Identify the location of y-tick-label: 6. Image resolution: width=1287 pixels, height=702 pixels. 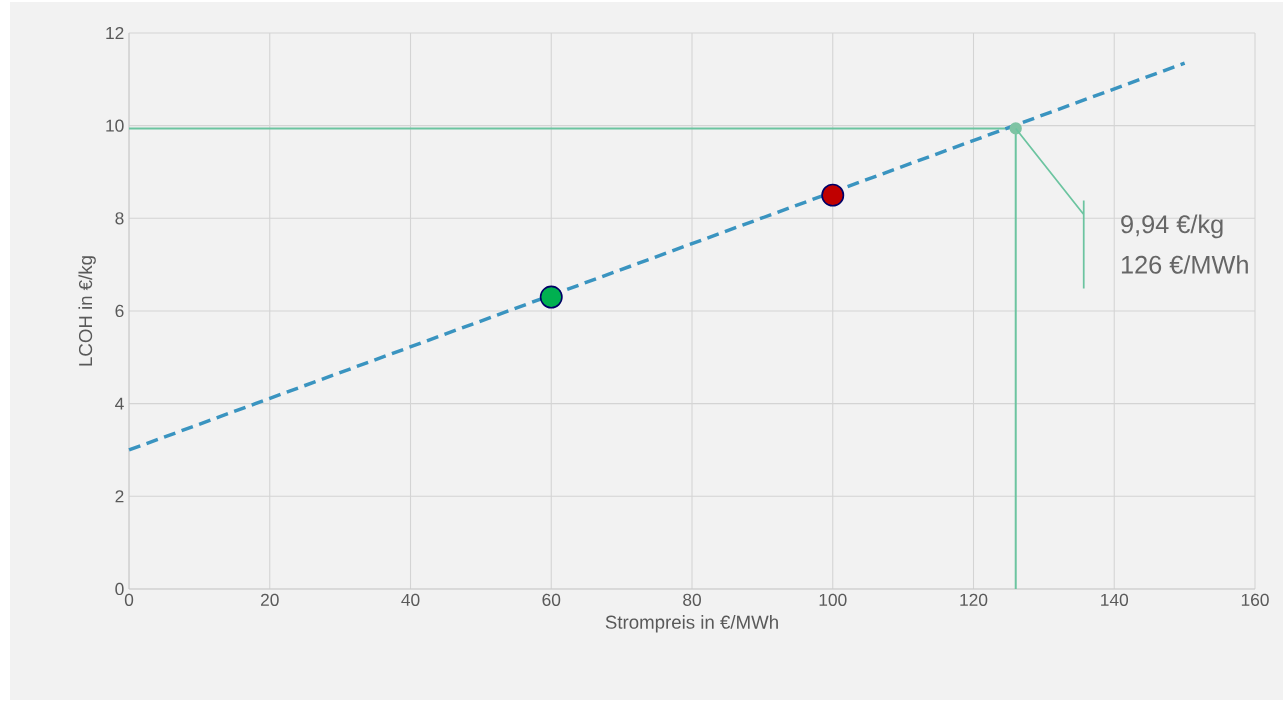
(119, 311).